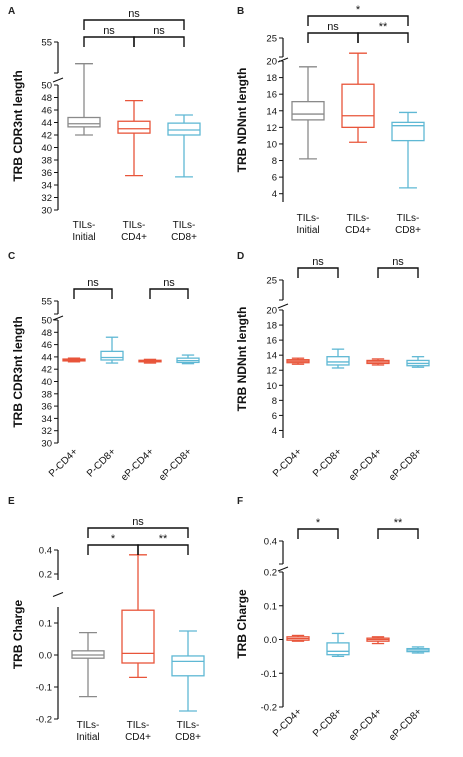 The width and height of the screenshot is (463, 757). I want to click on y-tick-label: 6, so click(274, 178).